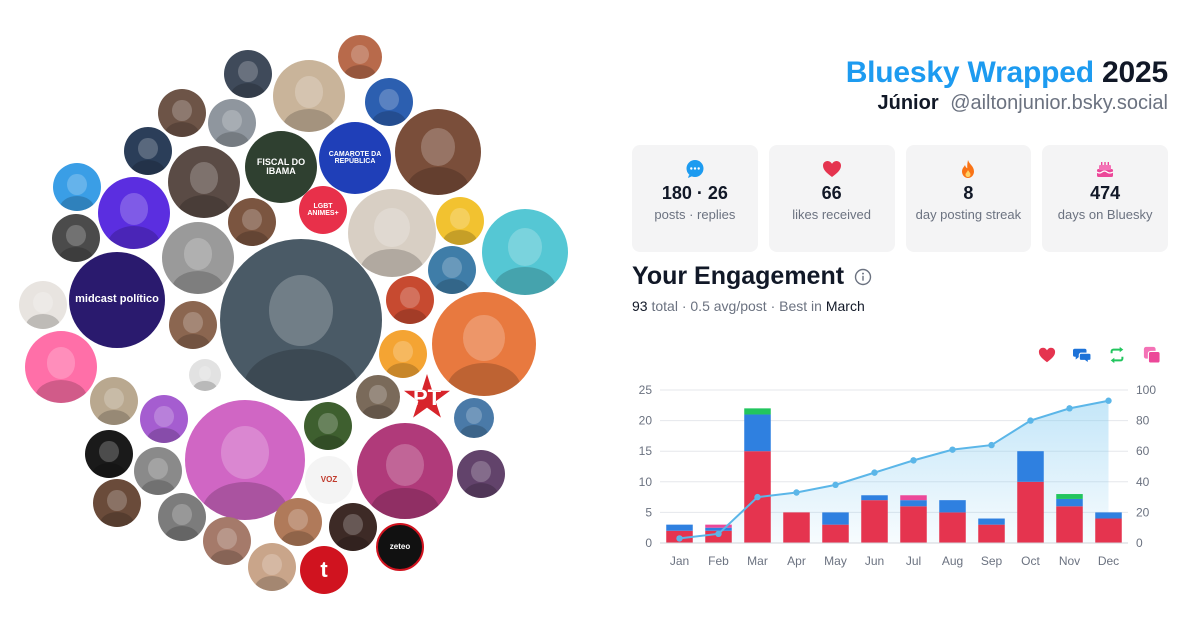  Describe the element at coordinates (1099, 355) in the screenshot. I see `chart-legend` at that location.